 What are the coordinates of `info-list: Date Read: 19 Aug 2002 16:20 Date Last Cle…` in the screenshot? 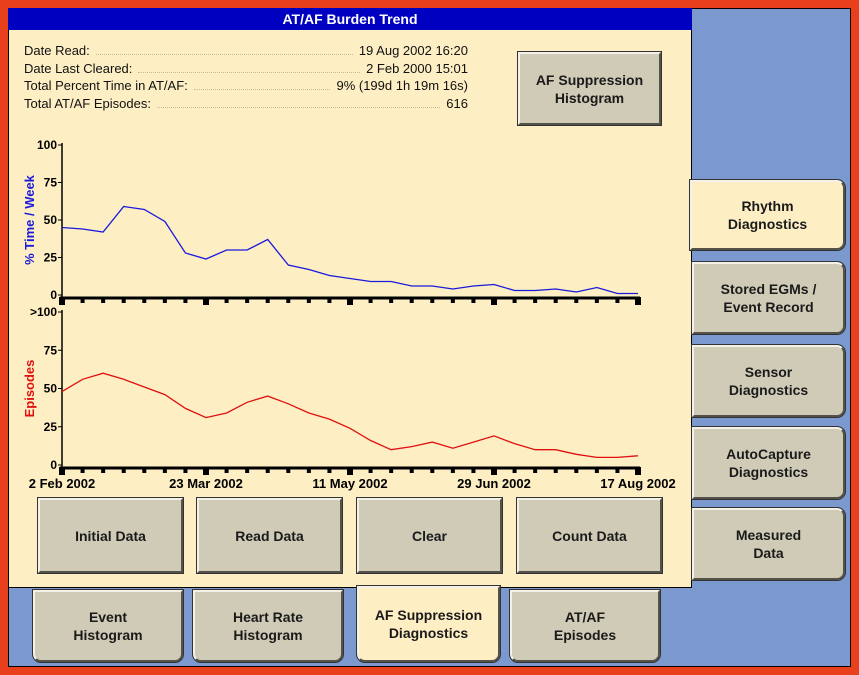 It's located at (246, 77).